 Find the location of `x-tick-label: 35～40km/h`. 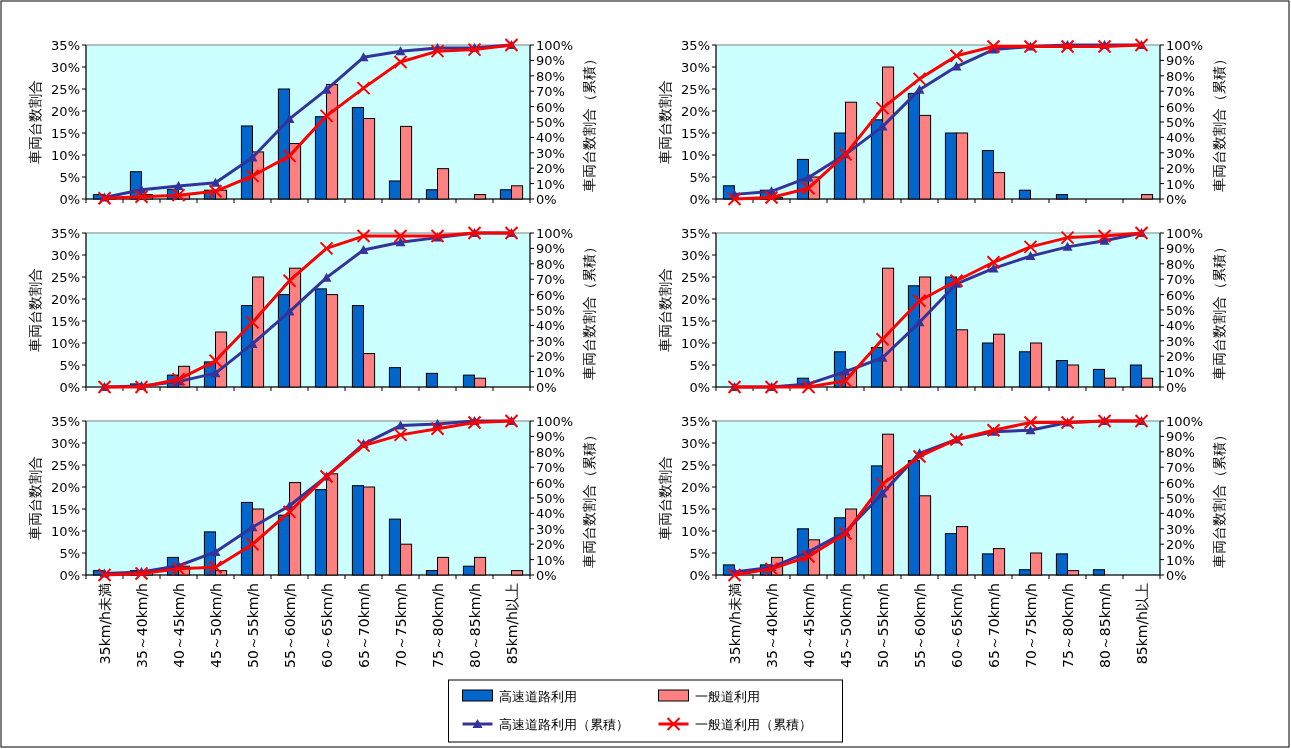

x-tick-label: 35～40km/h is located at coordinates (771, 625).